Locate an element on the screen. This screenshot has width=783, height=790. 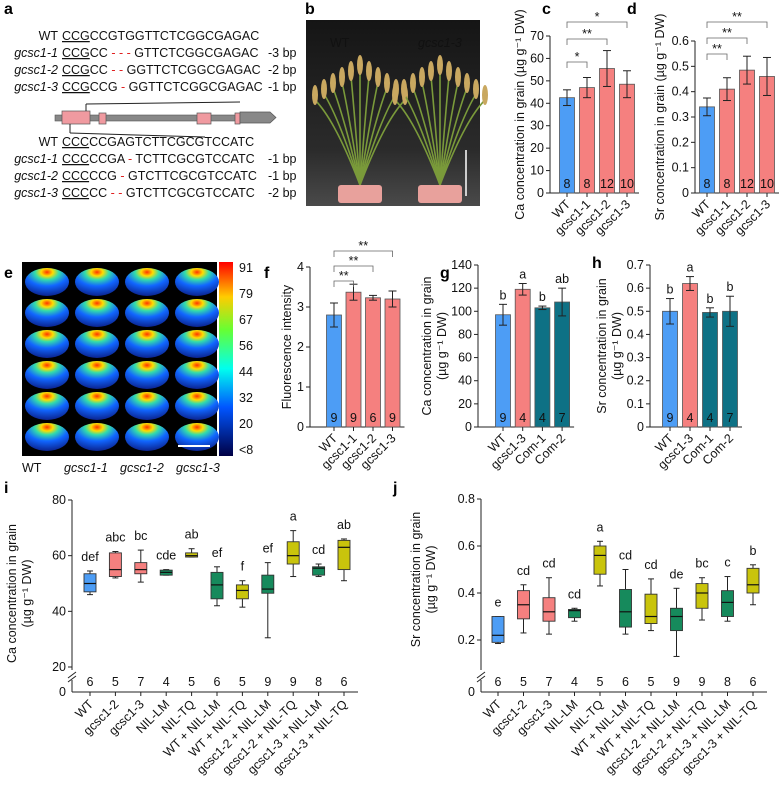
sequence: CCGCCGTGGTTCTCGGCGAGAC is located at coordinates (160, 36).